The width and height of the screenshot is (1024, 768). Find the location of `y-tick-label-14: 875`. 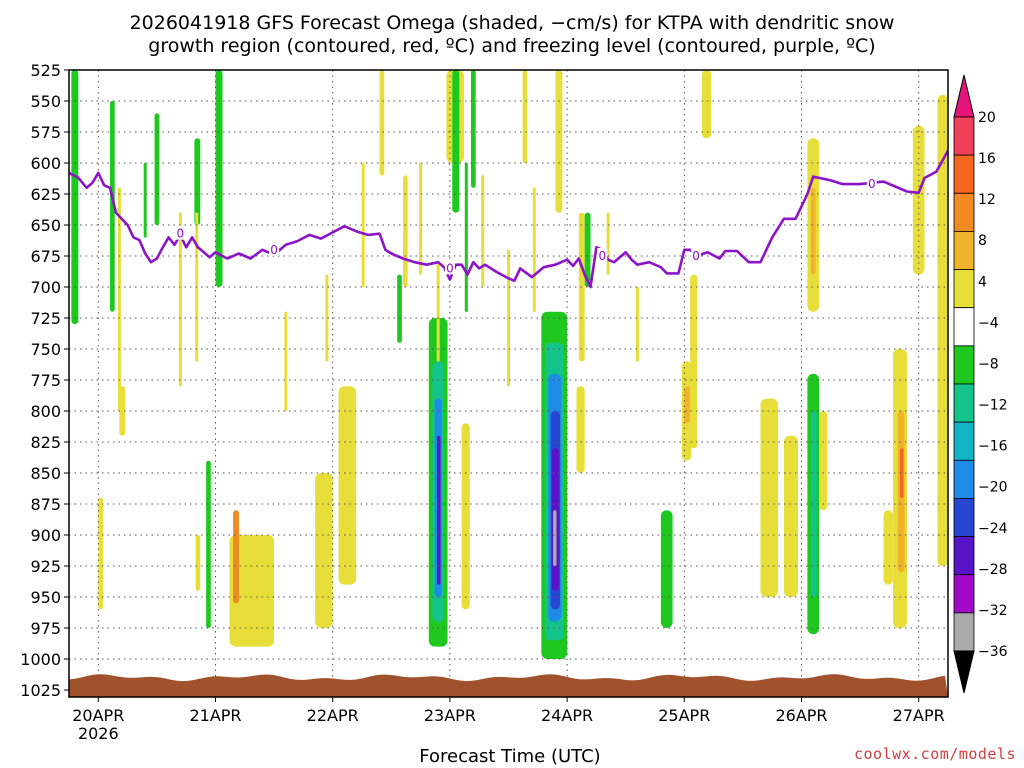

y-tick-label-14: 875 is located at coordinates (45, 504).